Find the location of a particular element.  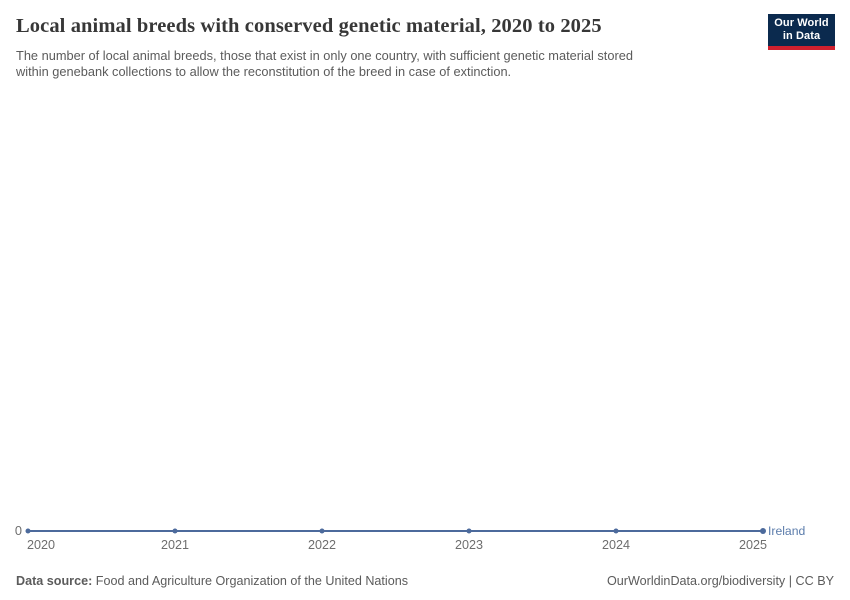

series-line-ireland is located at coordinates (395, 531).